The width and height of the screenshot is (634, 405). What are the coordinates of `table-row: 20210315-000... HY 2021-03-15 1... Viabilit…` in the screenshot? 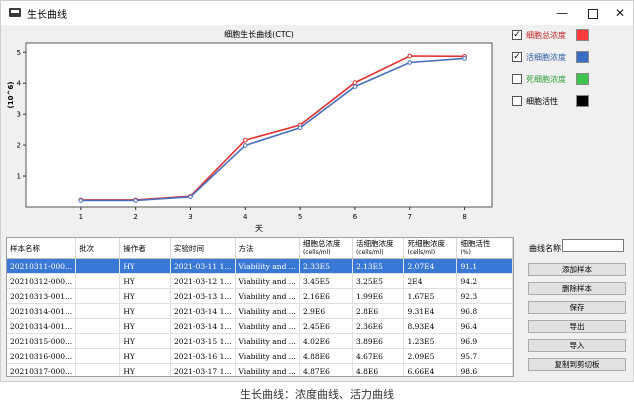 It's located at (260, 341).